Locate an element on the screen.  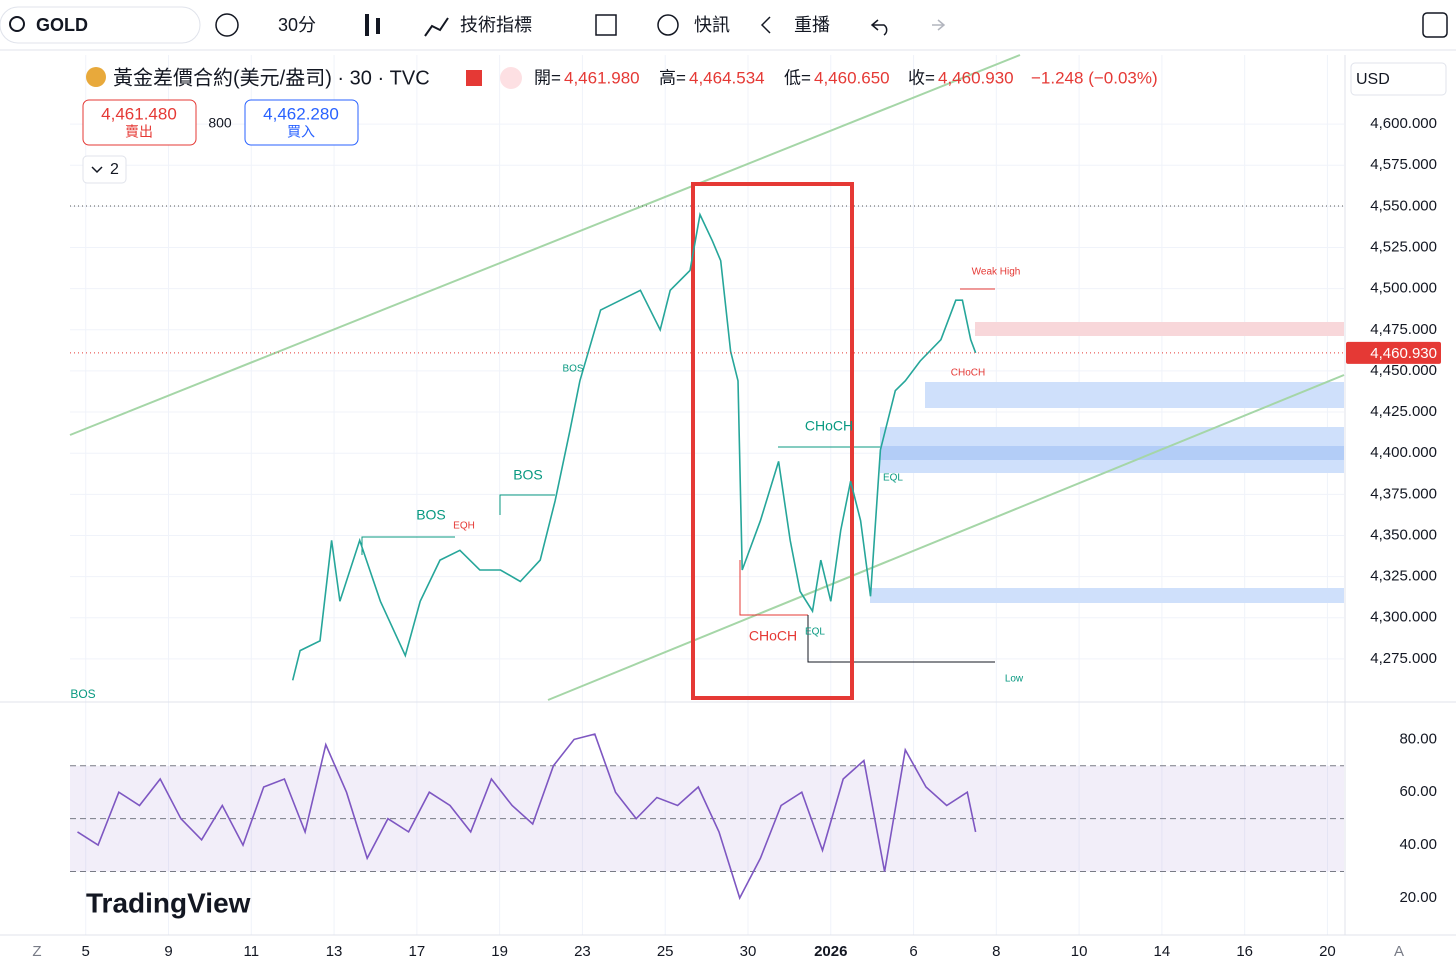
symbol-logo is located at coordinates (96, 77).